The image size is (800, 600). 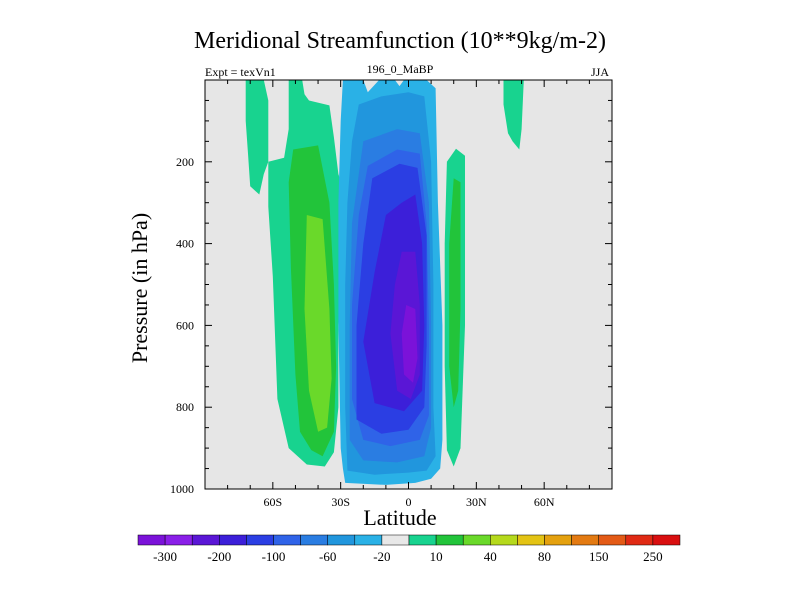 I want to click on x-tick-label: 30S, so click(x=340, y=502).